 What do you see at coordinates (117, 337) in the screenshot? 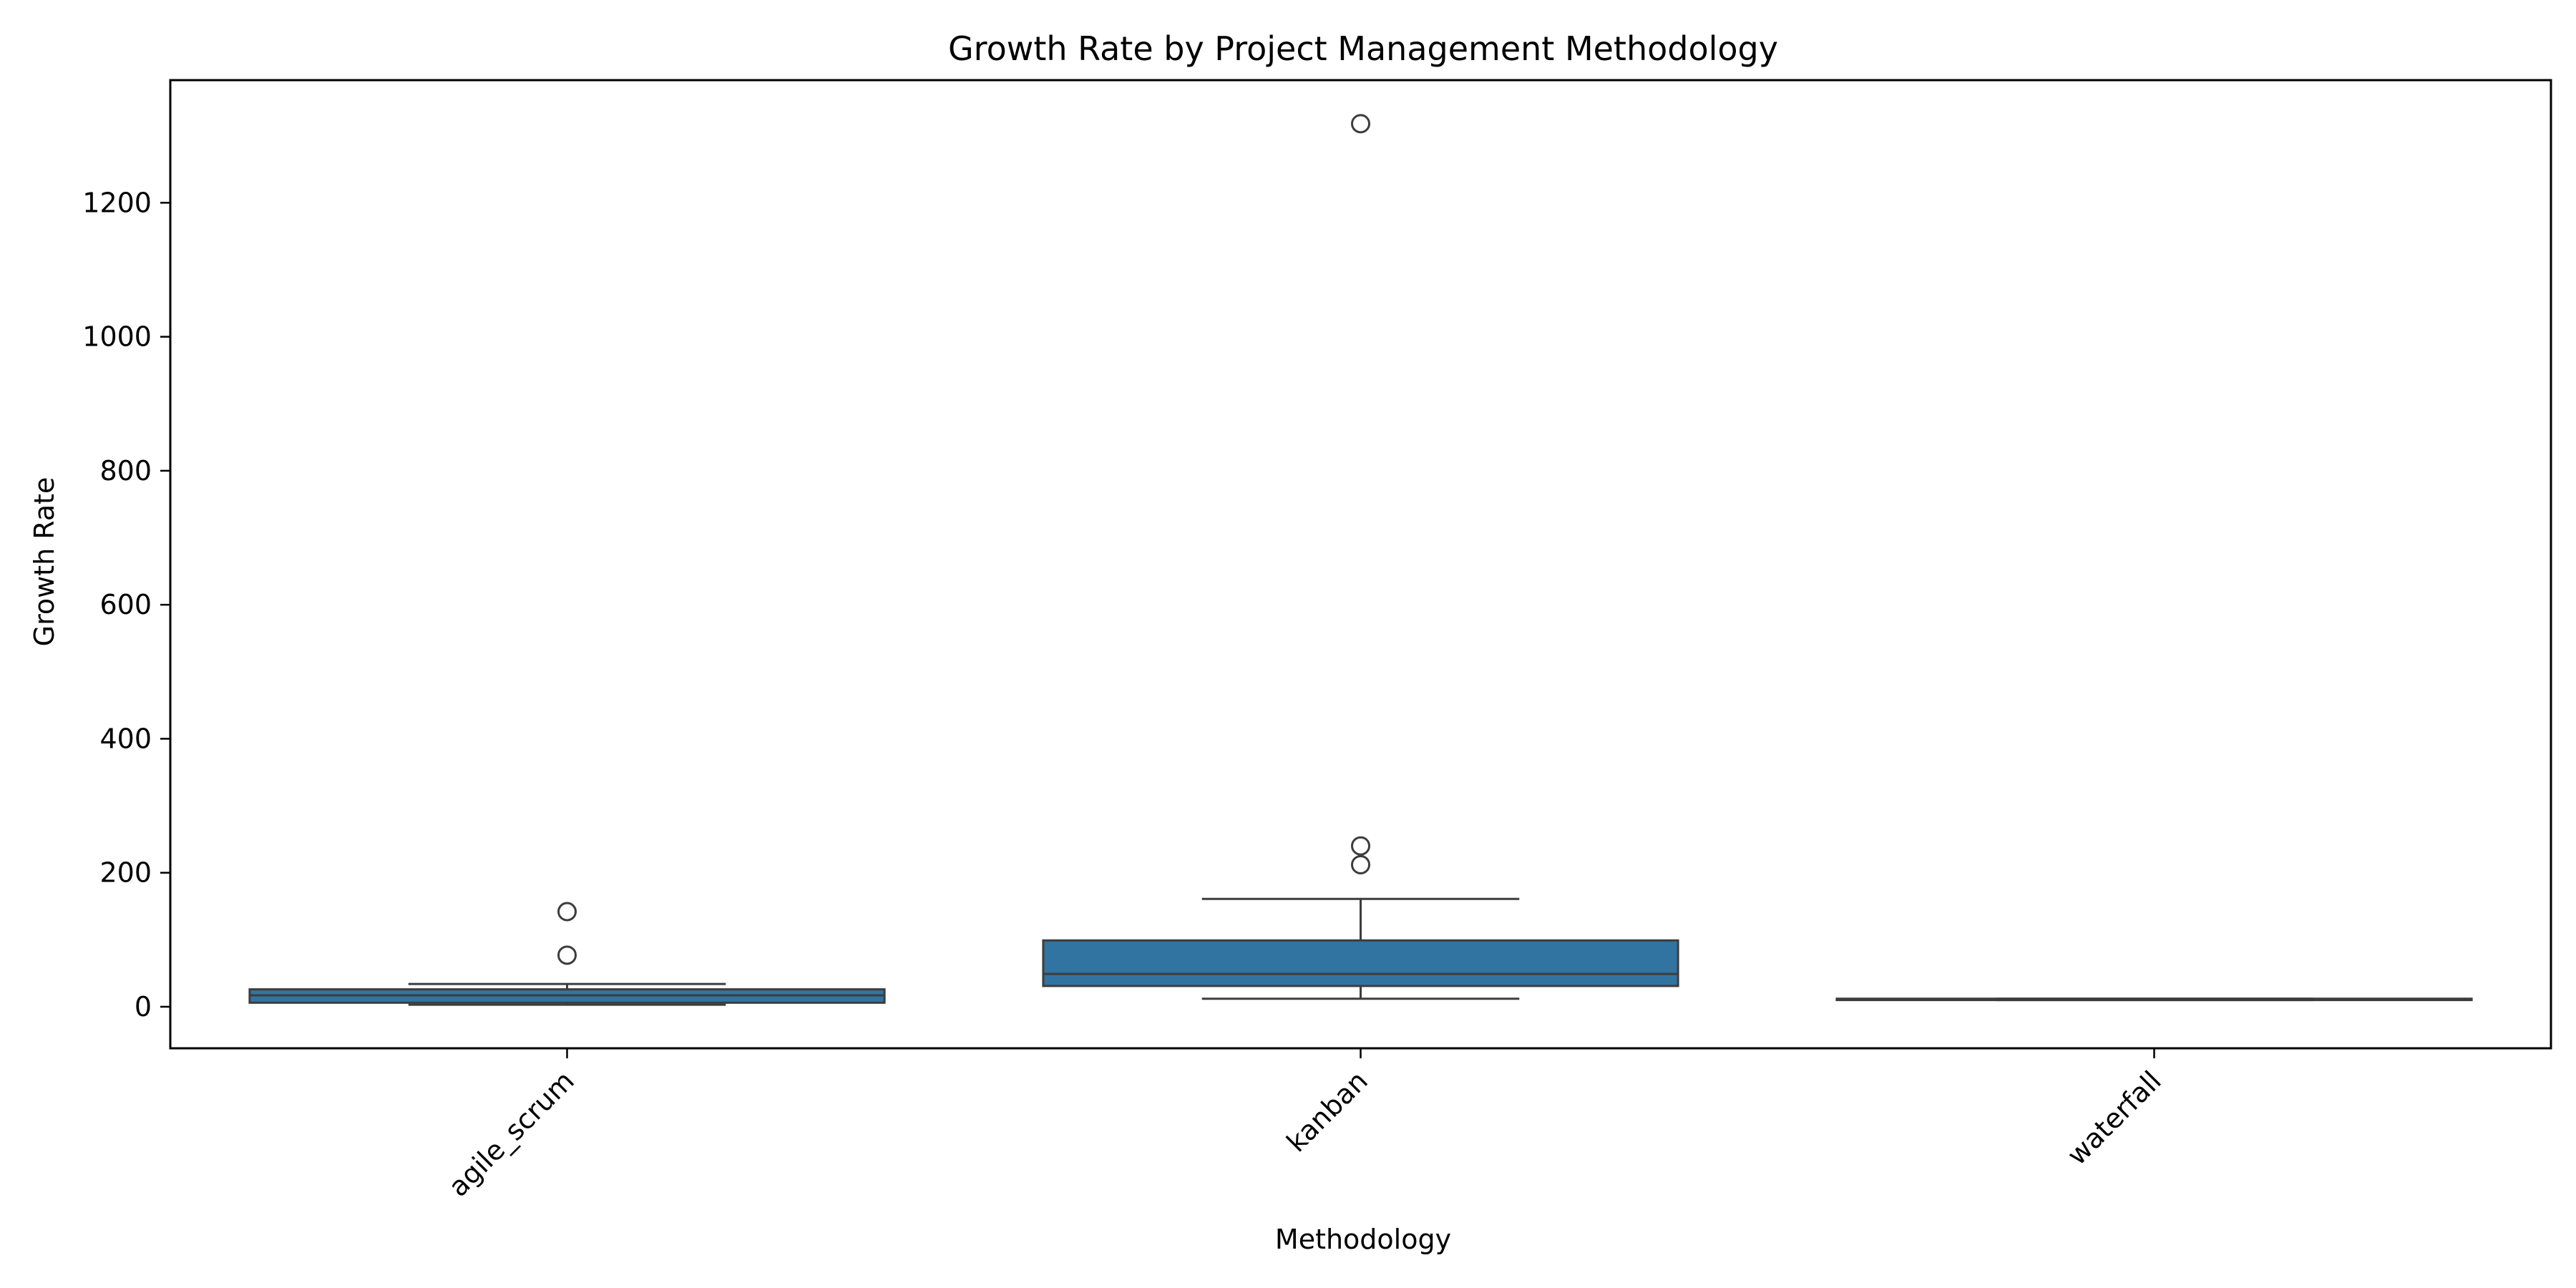
I see `y-tick-label: 1000` at bounding box center [117, 337].